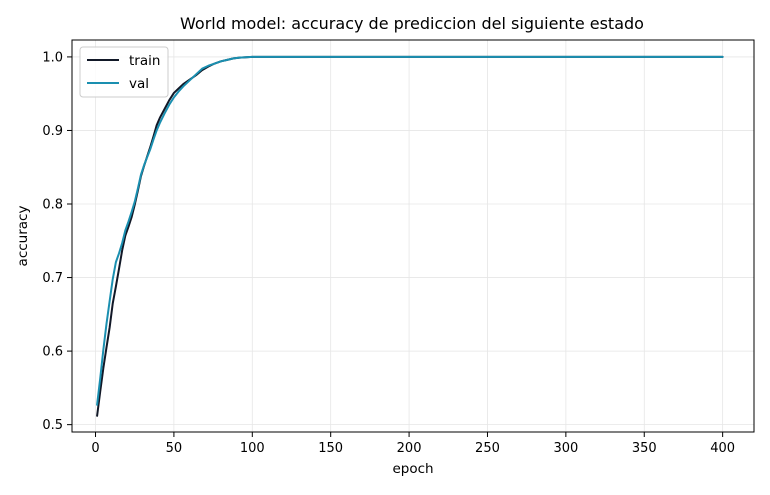  I want to click on x-tick-label: 250, so click(487, 448).